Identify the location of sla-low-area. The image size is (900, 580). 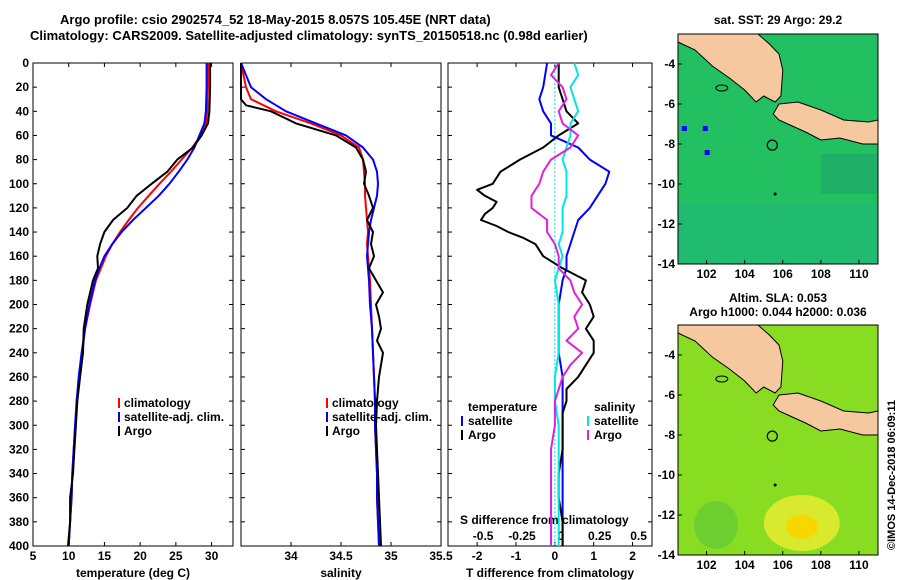
(716, 525).